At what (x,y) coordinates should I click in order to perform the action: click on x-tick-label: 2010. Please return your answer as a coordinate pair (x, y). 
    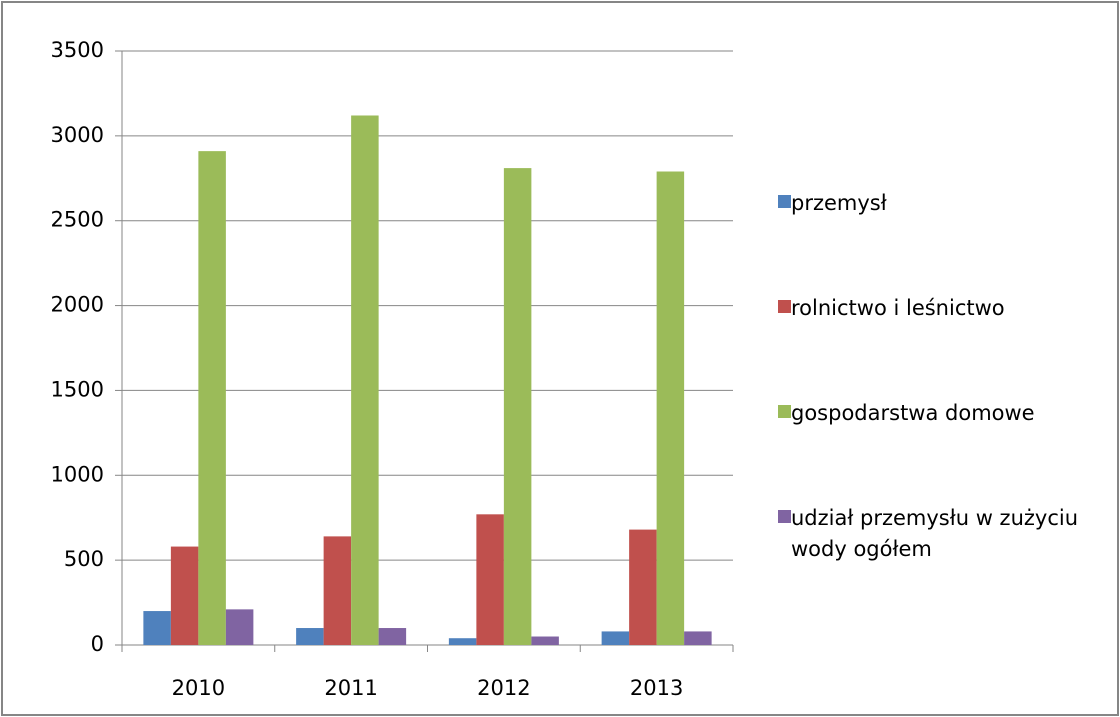
    Looking at the image, I should click on (198, 688).